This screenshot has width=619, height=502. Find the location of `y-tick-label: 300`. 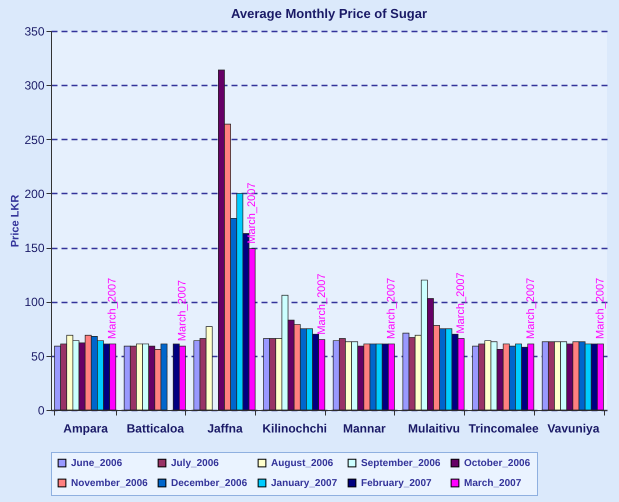

y-tick-label: 300 is located at coordinates (34, 85).